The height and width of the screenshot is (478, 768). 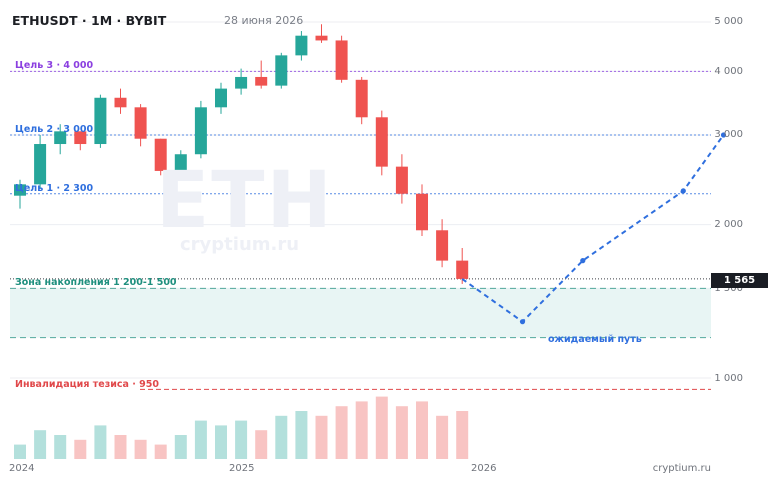 I want to click on y-tick-label: 1 500, so click(x=728, y=288).